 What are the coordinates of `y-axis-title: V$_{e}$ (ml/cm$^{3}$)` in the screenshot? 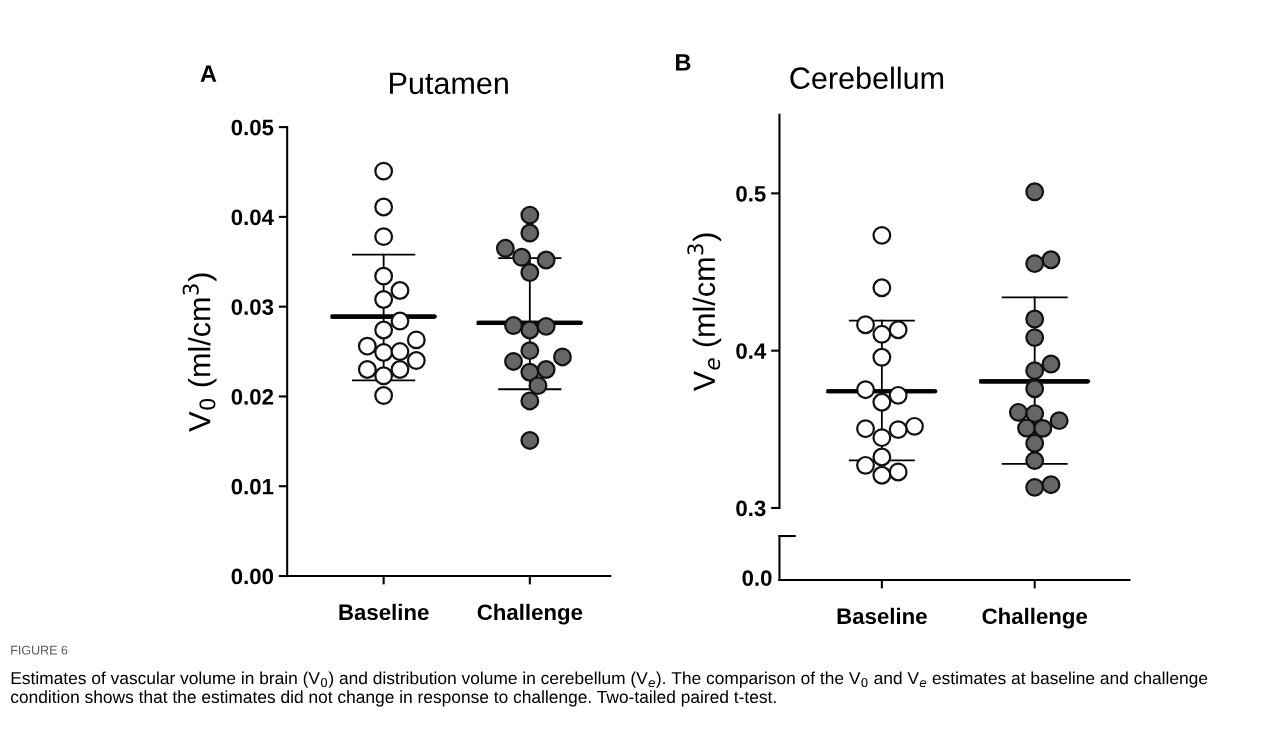 It's located at (704, 312).